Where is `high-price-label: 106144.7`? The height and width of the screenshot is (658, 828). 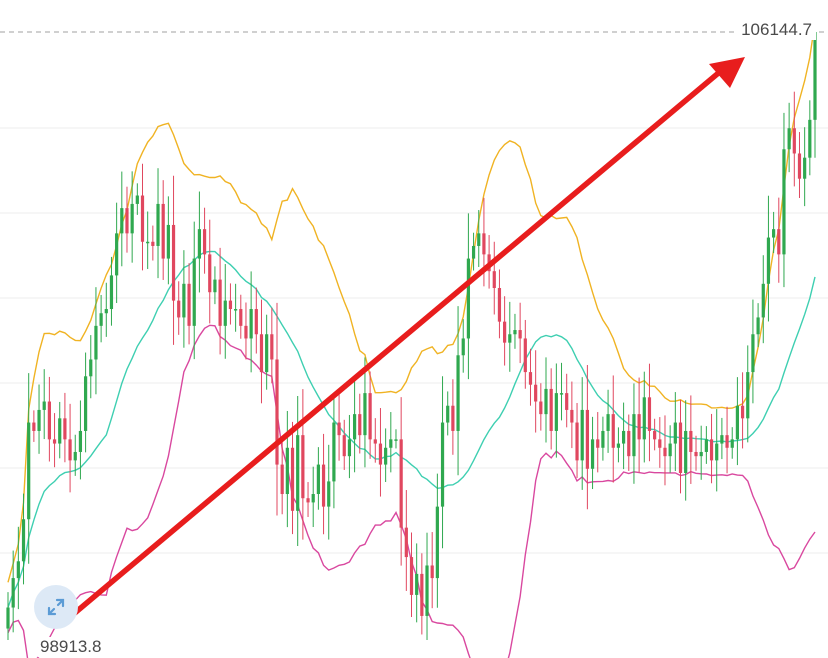 high-price-label: 106144.7 is located at coordinates (776, 30).